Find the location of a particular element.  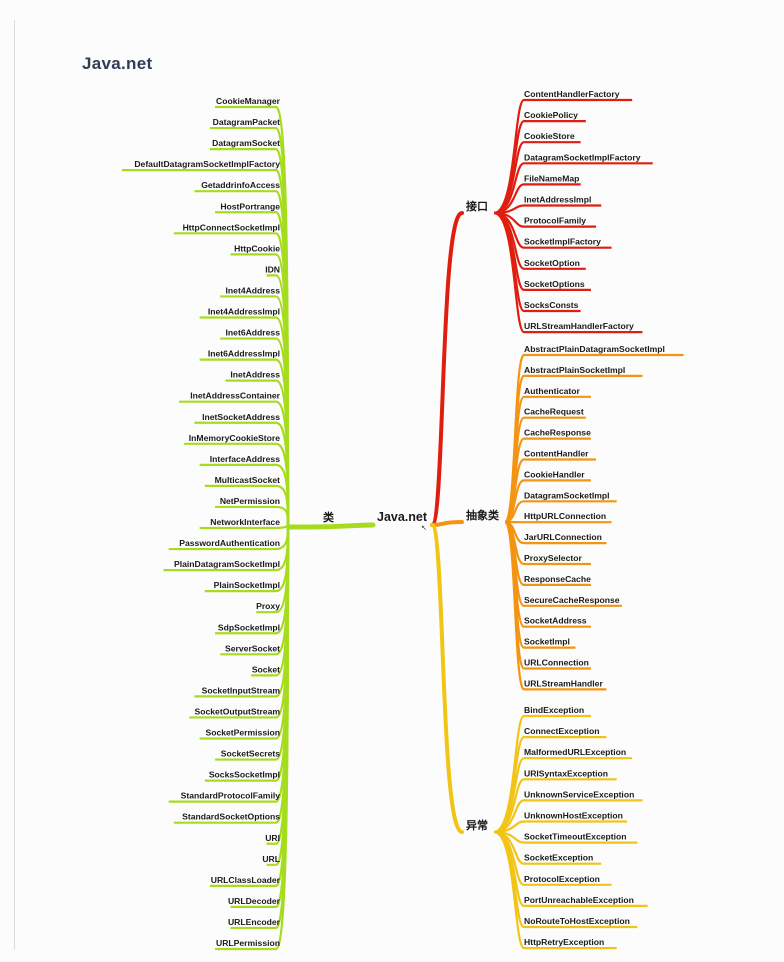

class-socket: Socket is located at coordinates (266, 669).